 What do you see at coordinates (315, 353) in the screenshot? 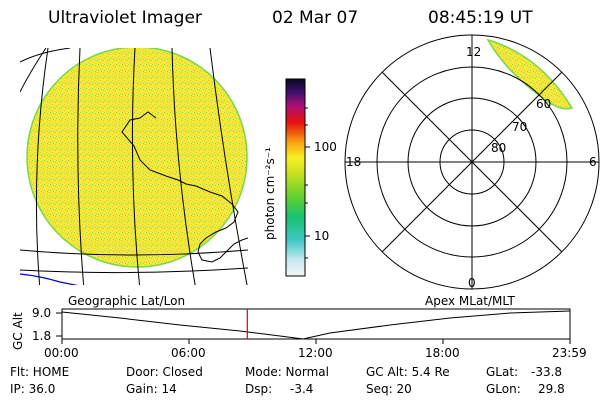
I see `xtick-1200: 12:00` at bounding box center [315, 353].